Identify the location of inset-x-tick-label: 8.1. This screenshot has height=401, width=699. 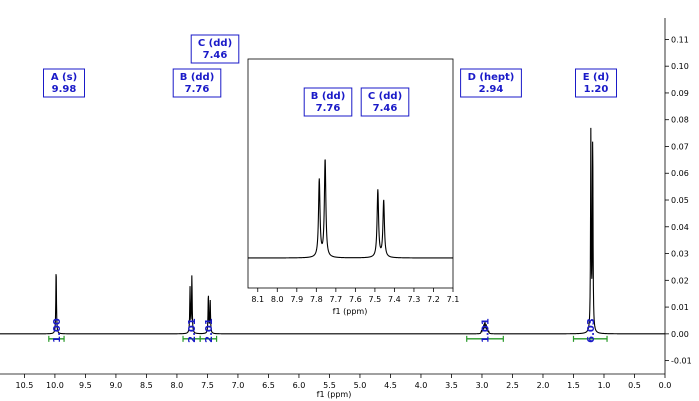
(257, 299).